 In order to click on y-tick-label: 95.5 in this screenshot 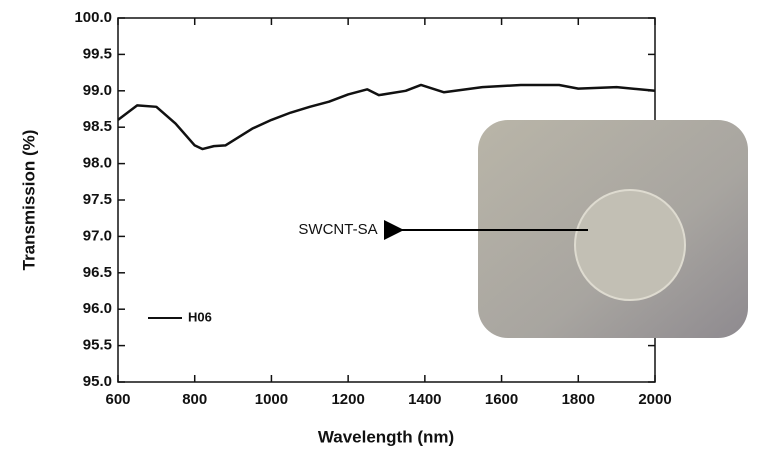, I will do `click(97, 345)`.